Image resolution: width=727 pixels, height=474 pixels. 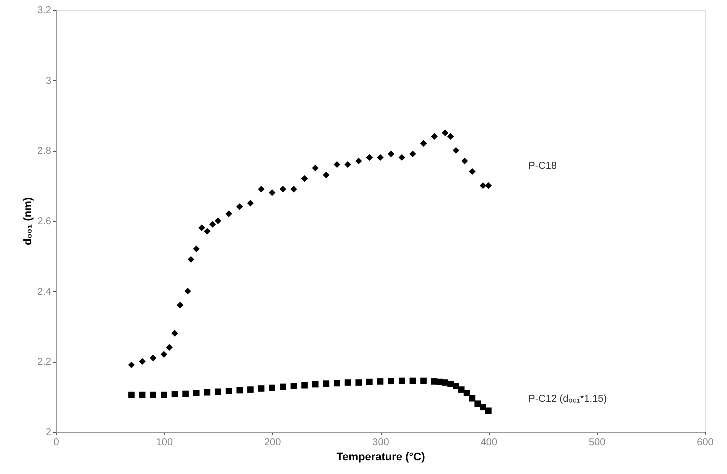 What do you see at coordinates (165, 443) in the screenshot?
I see `x-tick-label: 100` at bounding box center [165, 443].